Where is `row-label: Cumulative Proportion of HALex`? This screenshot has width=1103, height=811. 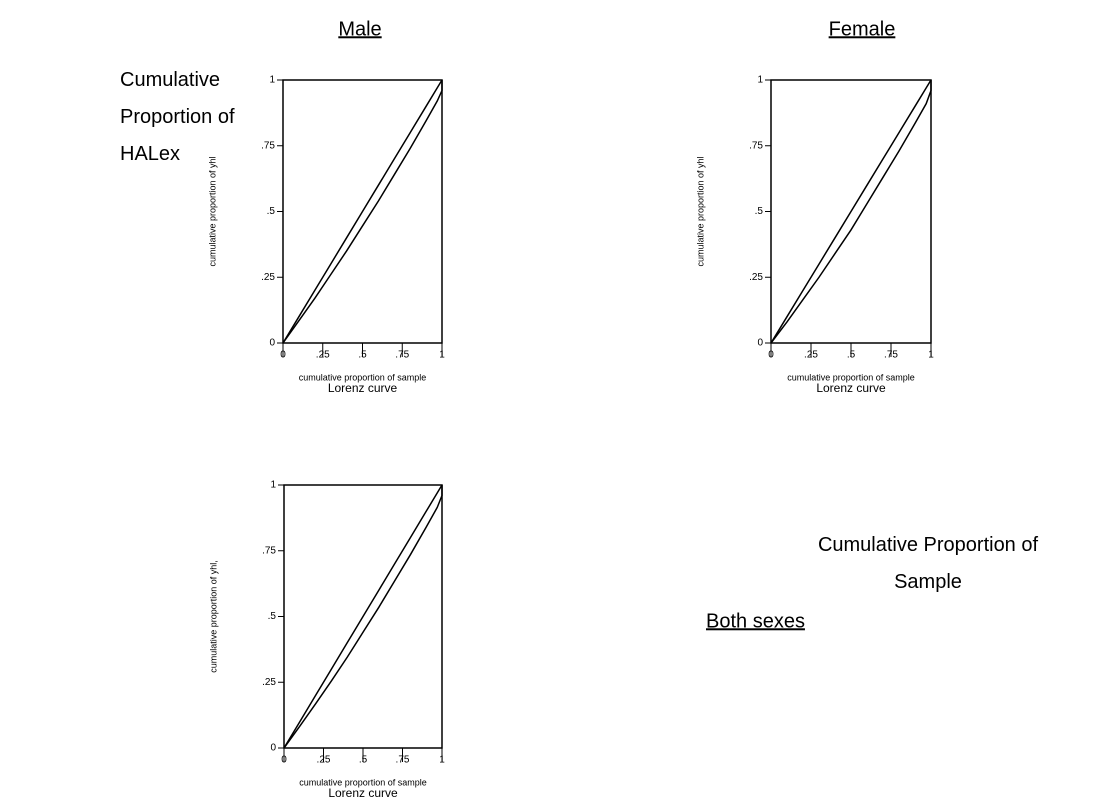 row-label: Cumulative Proportion of HALex is located at coordinates (177, 117).